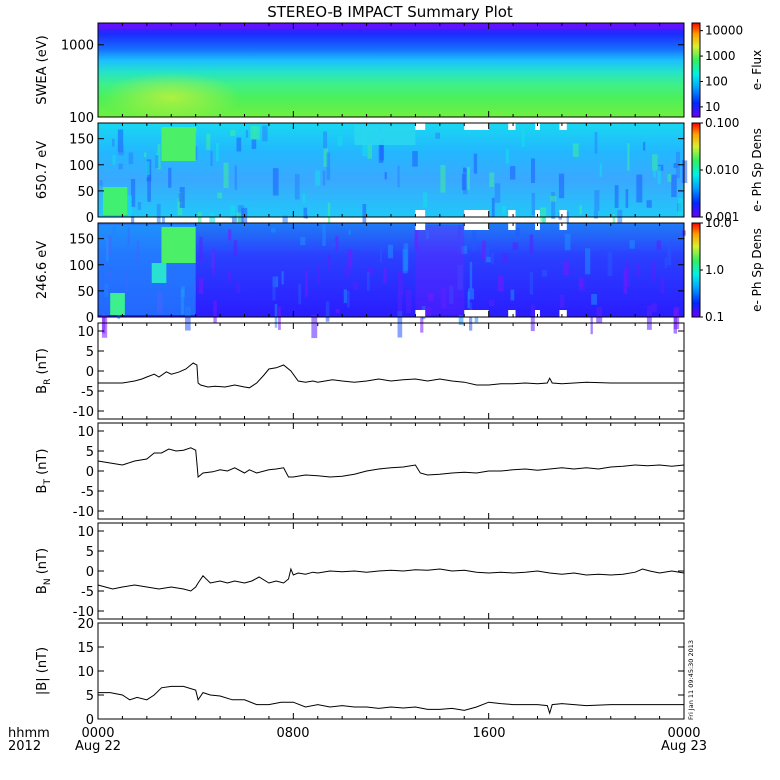 Image resolution: width=780 pixels, height=780 pixels. I want to click on y-axis-label-sub: R, so click(48, 382).